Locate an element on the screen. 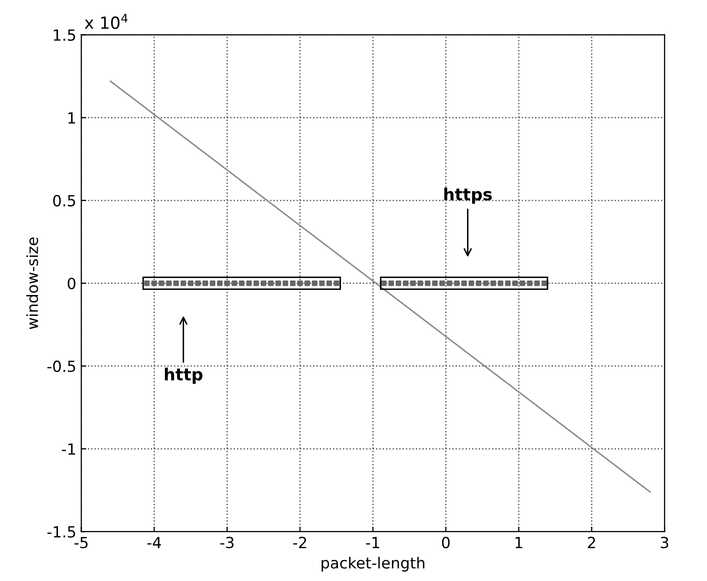 This screenshot has height=581, width=707. y-tick-label: 0 is located at coordinates (72, 284).